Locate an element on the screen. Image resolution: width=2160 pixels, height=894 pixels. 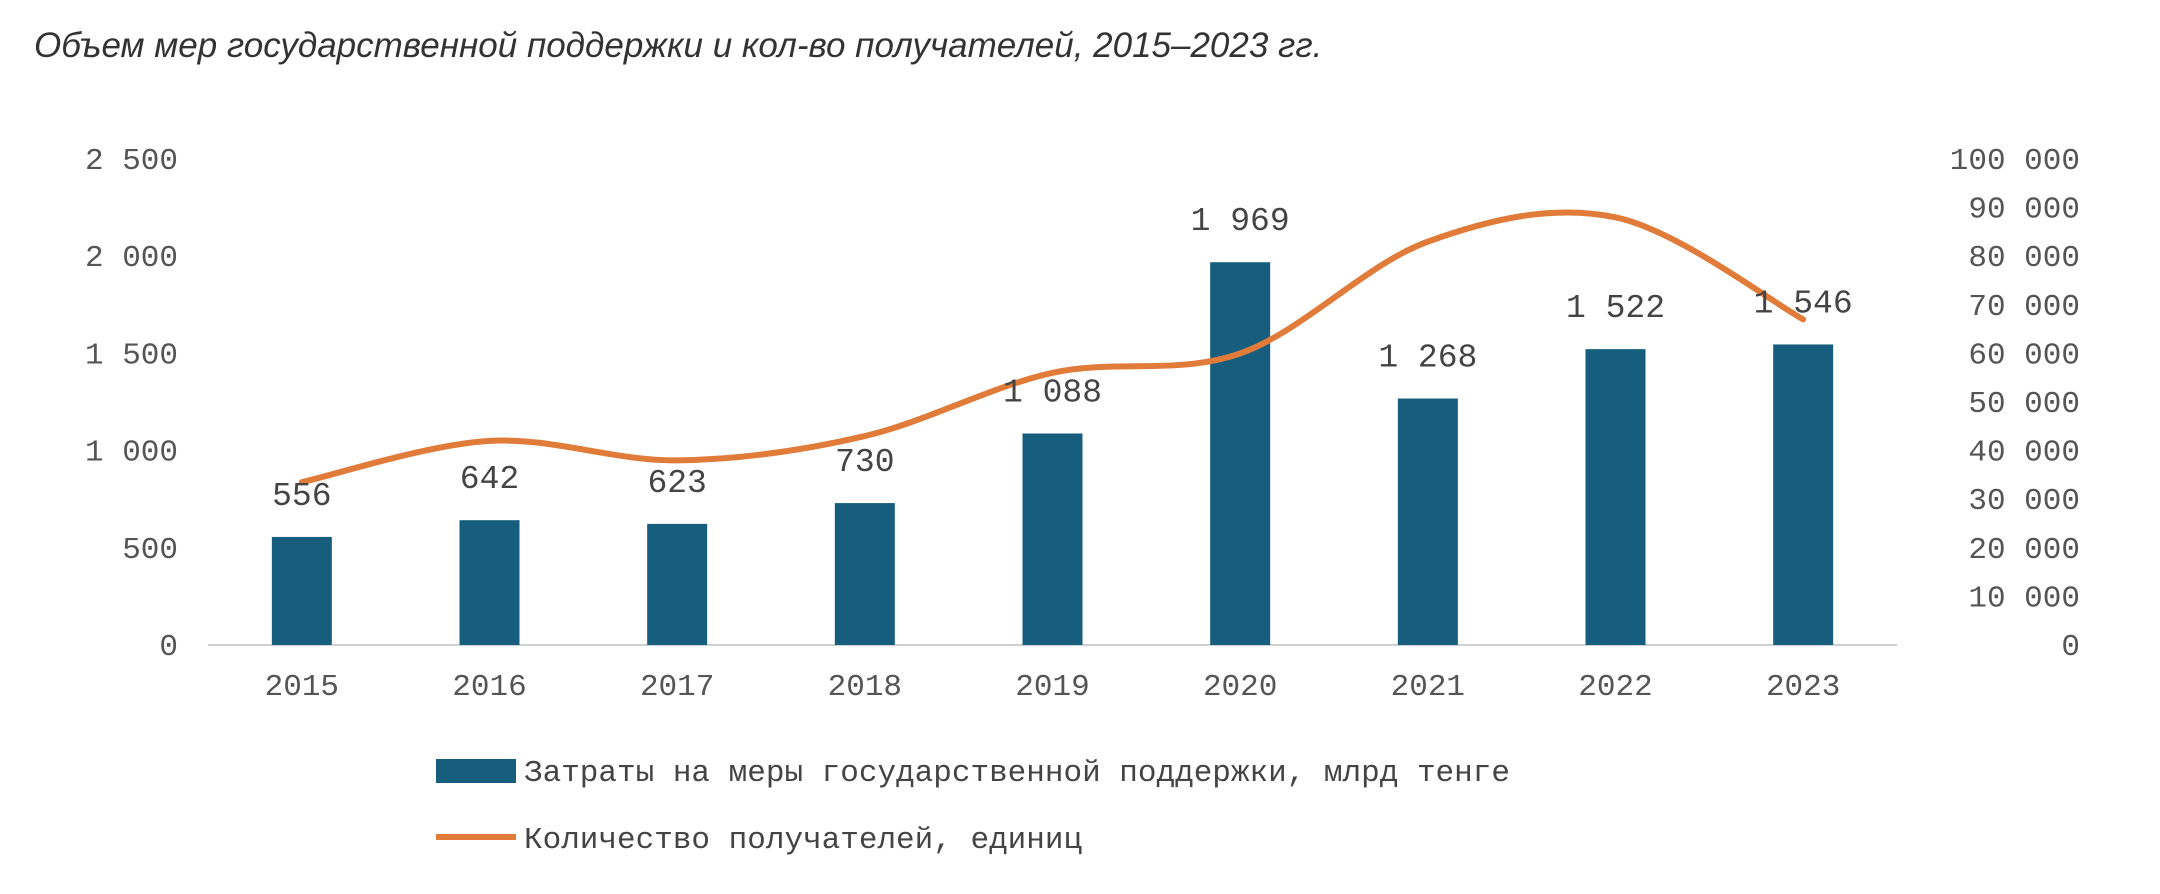
x-axis-tick: 2020 is located at coordinates (1240, 687).